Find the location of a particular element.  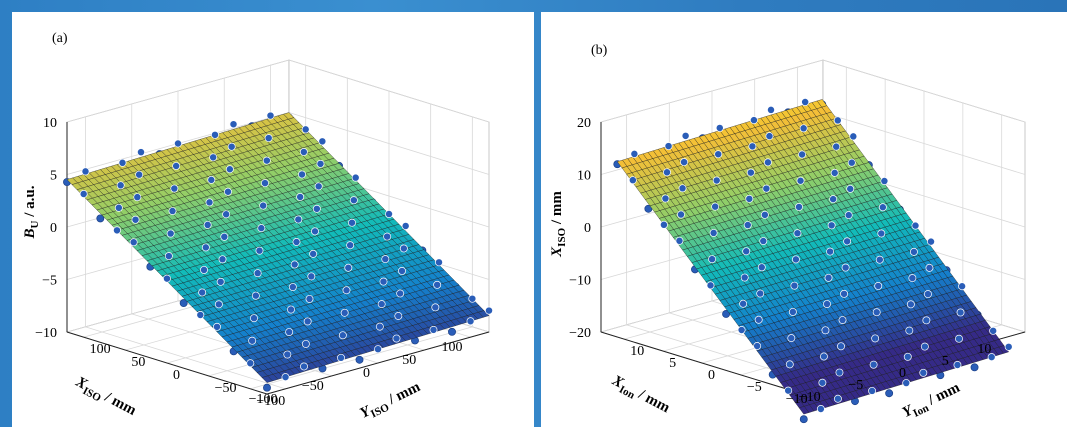

y-tick-label: 10 is located at coordinates (637, 351).